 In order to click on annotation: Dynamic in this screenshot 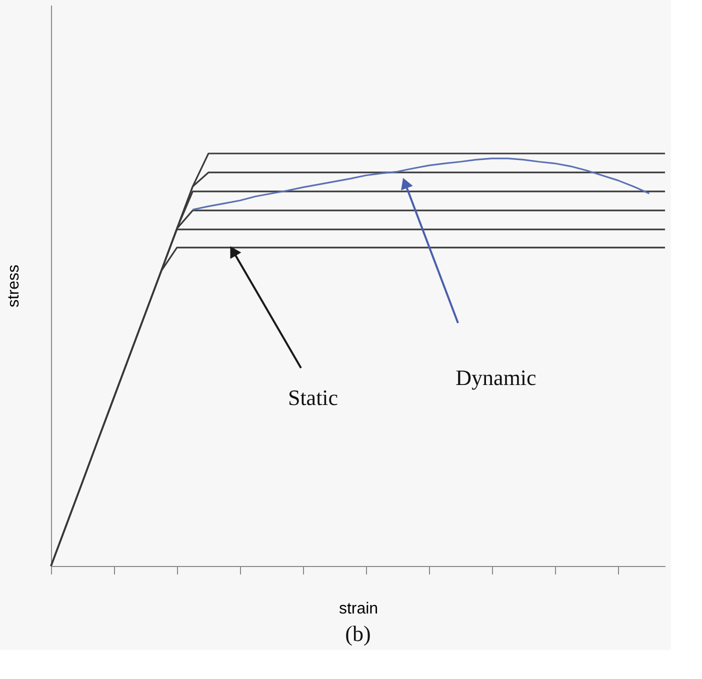, I will do `click(496, 377)`.